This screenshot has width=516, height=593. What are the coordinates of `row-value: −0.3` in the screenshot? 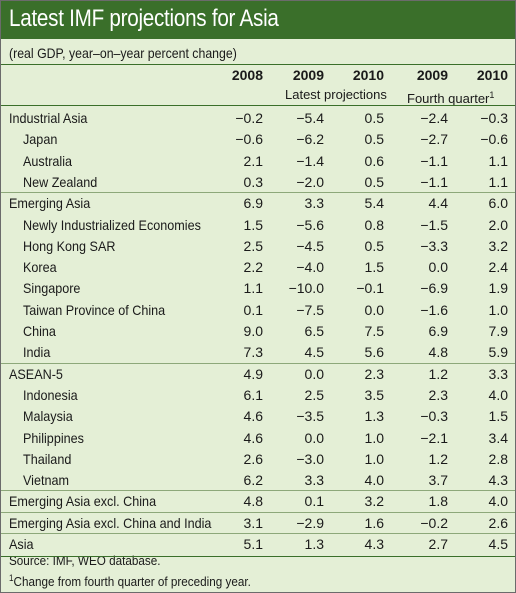 It's located at (494, 118).